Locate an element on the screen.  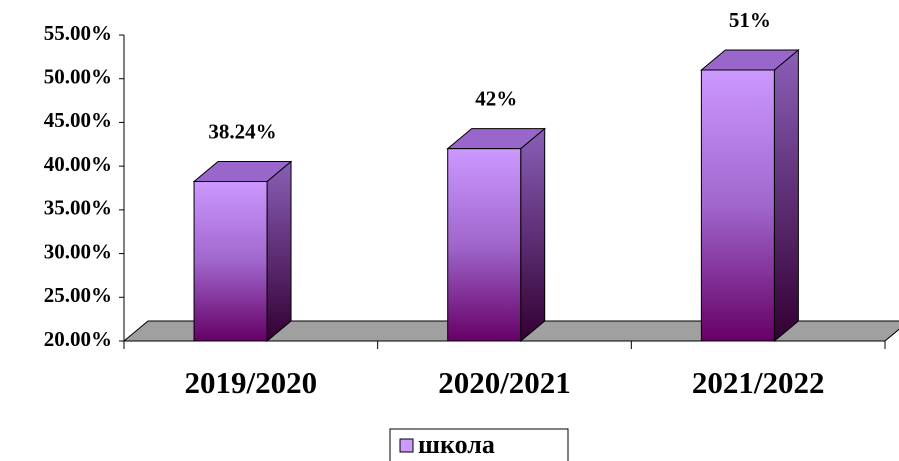
legend: школа is located at coordinates (479, 444).